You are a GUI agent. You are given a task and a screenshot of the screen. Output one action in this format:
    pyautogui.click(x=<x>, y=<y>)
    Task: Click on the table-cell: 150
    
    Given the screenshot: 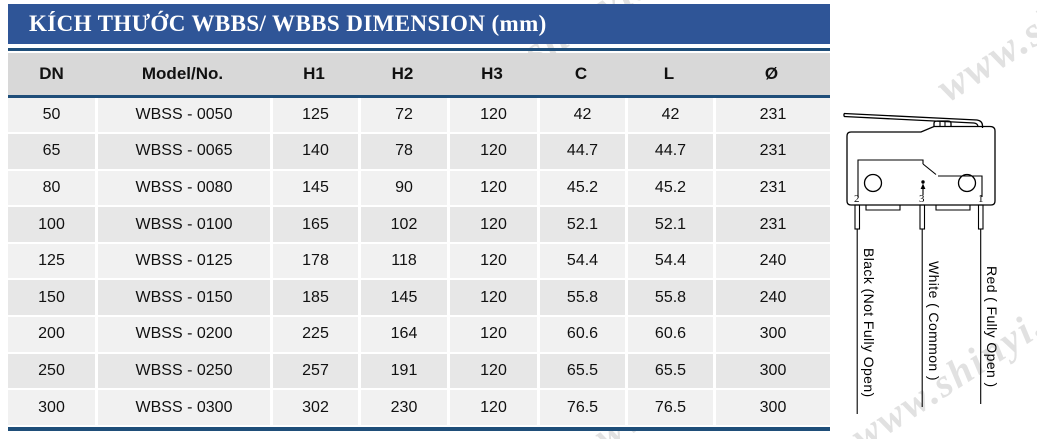 What is the action you would take?
    pyautogui.click(x=51, y=299)
    